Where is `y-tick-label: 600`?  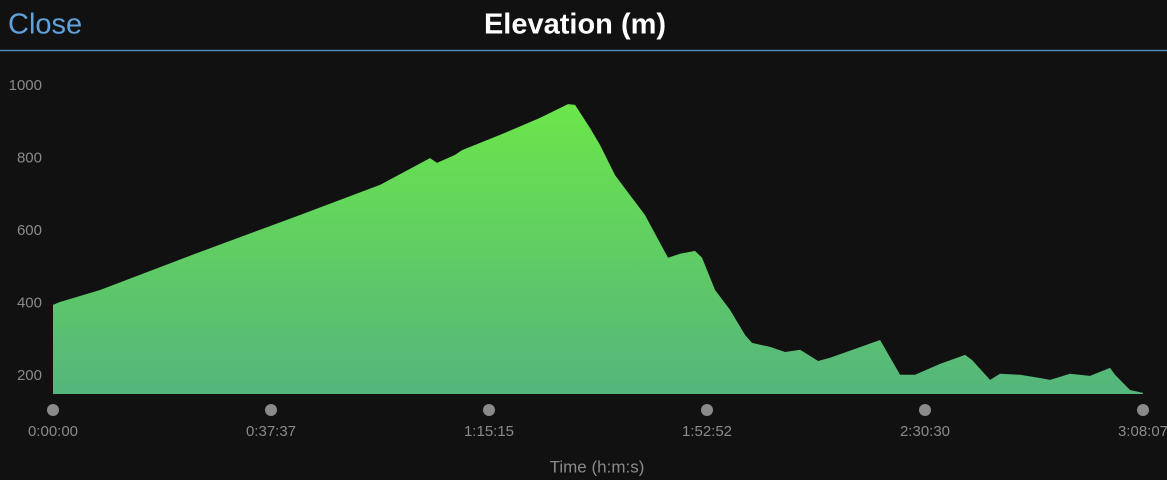
y-tick-label: 600 is located at coordinates (29, 230).